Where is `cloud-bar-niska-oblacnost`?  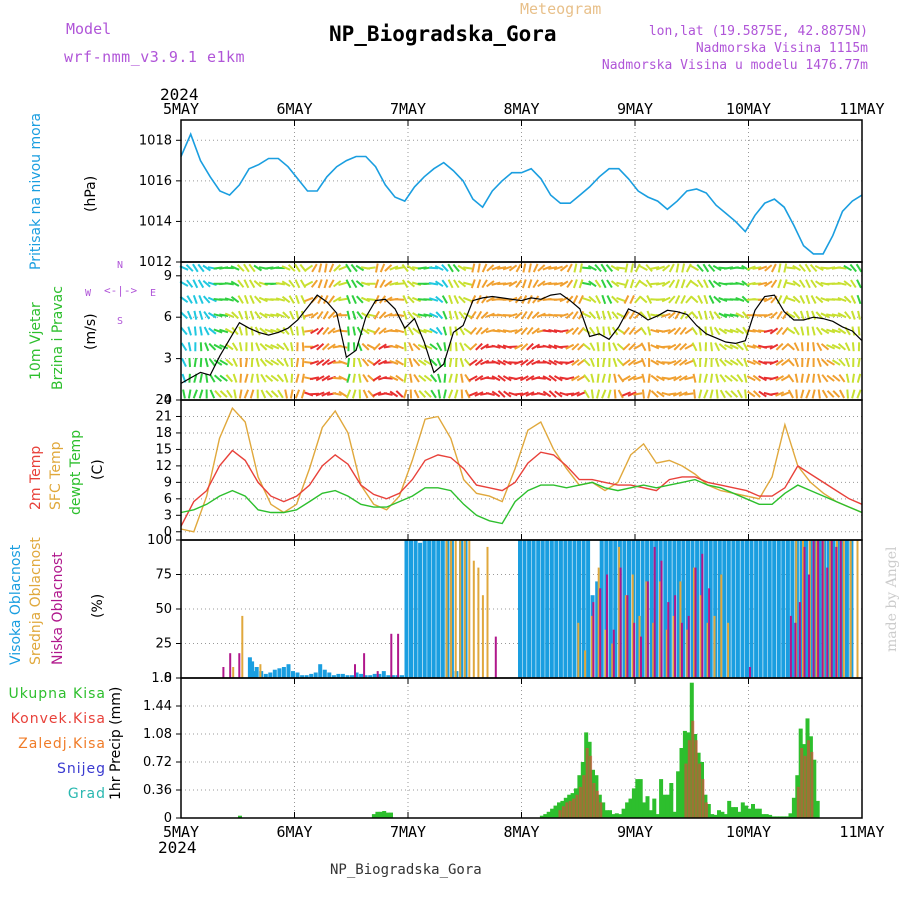
cloud-bar-niska-oblacnost is located at coordinates (709, 633).